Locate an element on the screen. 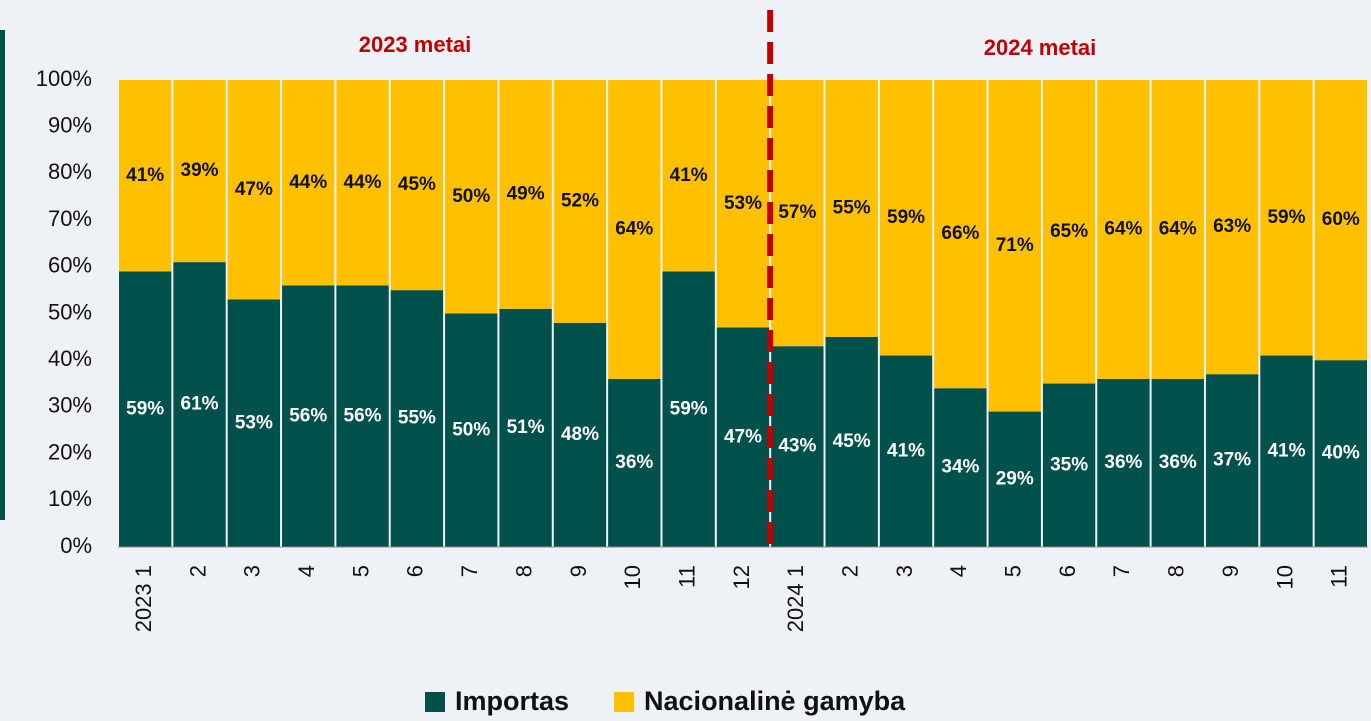  annotation: 2024 metai is located at coordinates (1040, 47).